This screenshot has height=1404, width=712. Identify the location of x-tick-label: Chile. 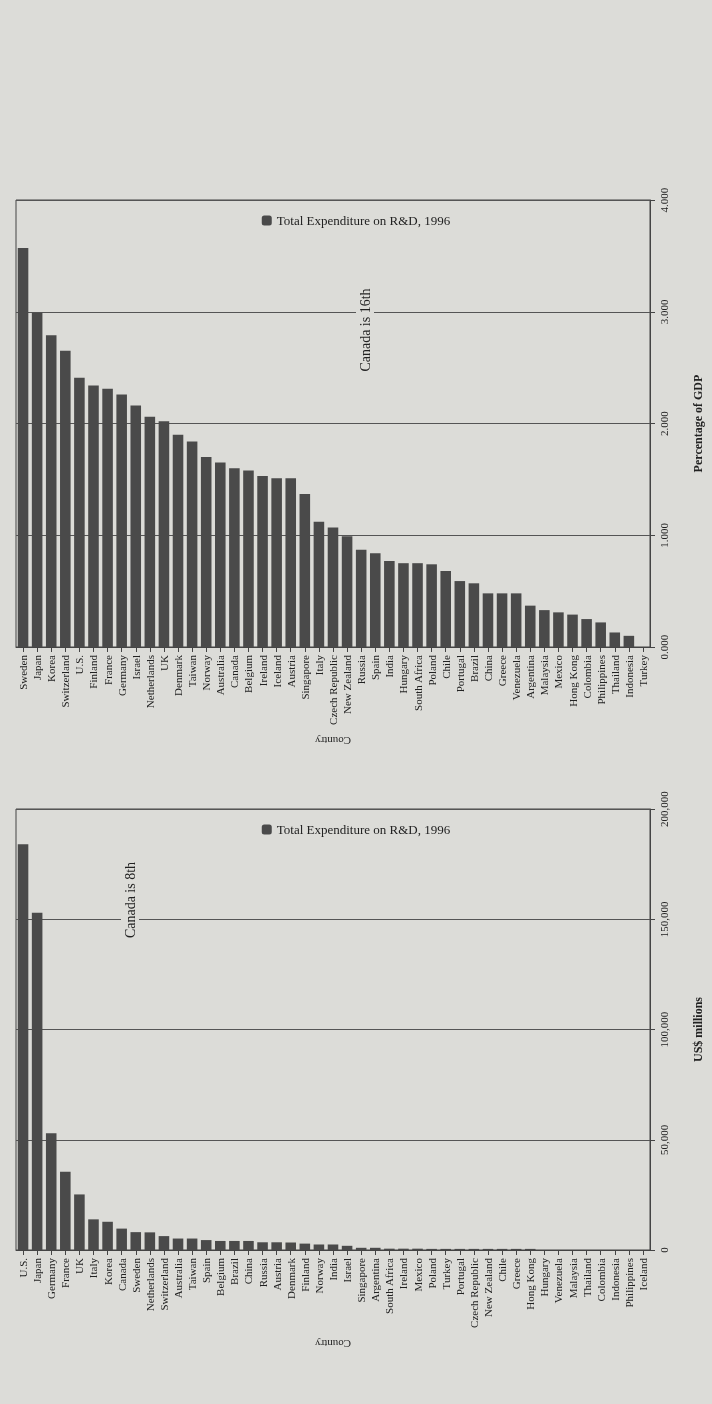
(502, 1269).